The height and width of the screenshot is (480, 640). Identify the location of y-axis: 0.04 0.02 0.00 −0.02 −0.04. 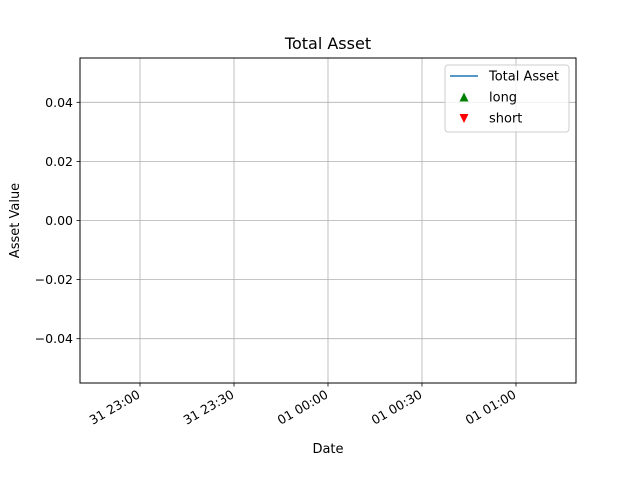
(57, 220).